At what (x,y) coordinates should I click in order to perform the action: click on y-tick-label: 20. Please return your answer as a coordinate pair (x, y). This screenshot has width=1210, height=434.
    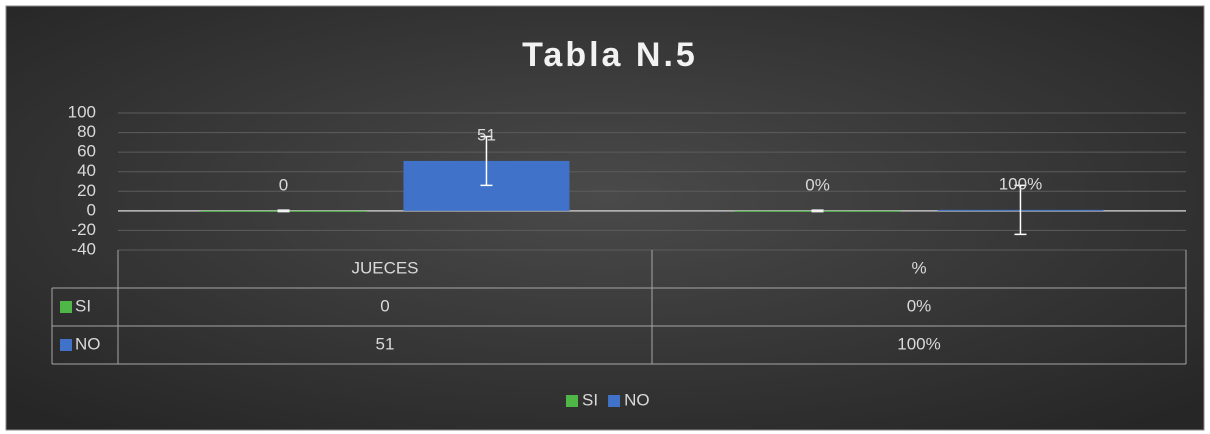
    Looking at the image, I should click on (86, 190).